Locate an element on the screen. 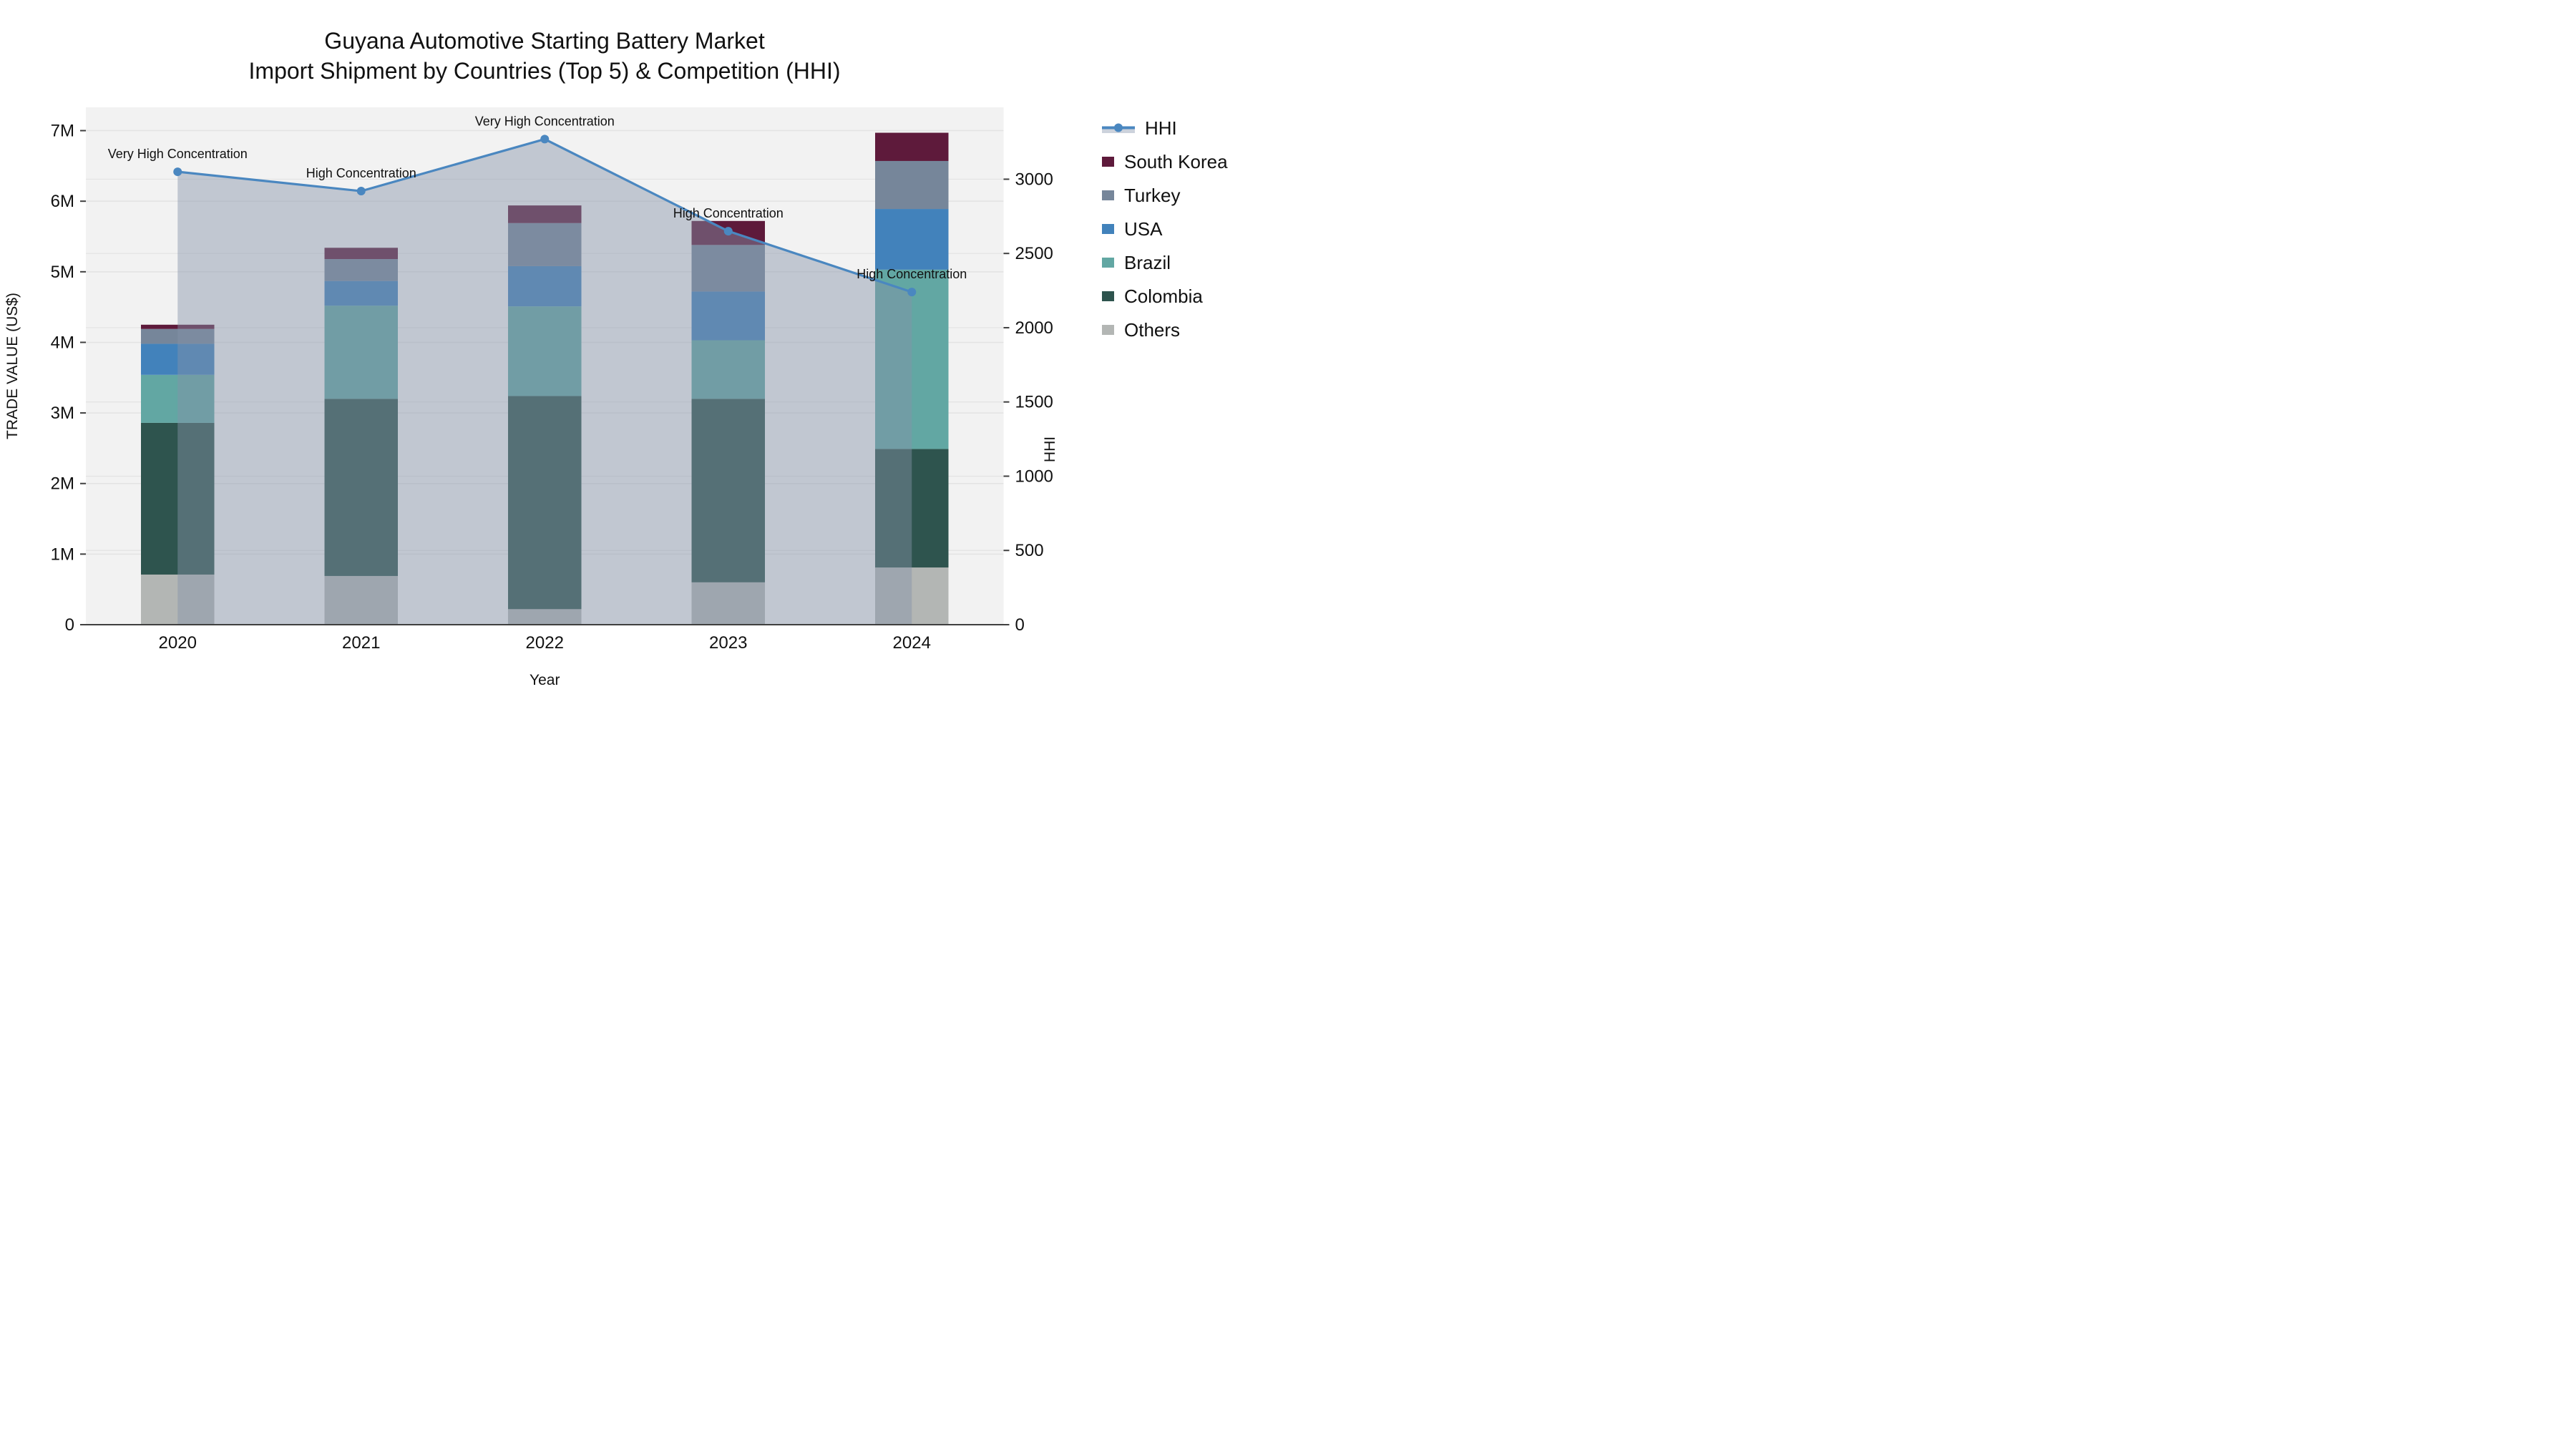 This screenshot has height=1449, width=2576. x-tick-label-2024: 2024 is located at coordinates (912, 643).